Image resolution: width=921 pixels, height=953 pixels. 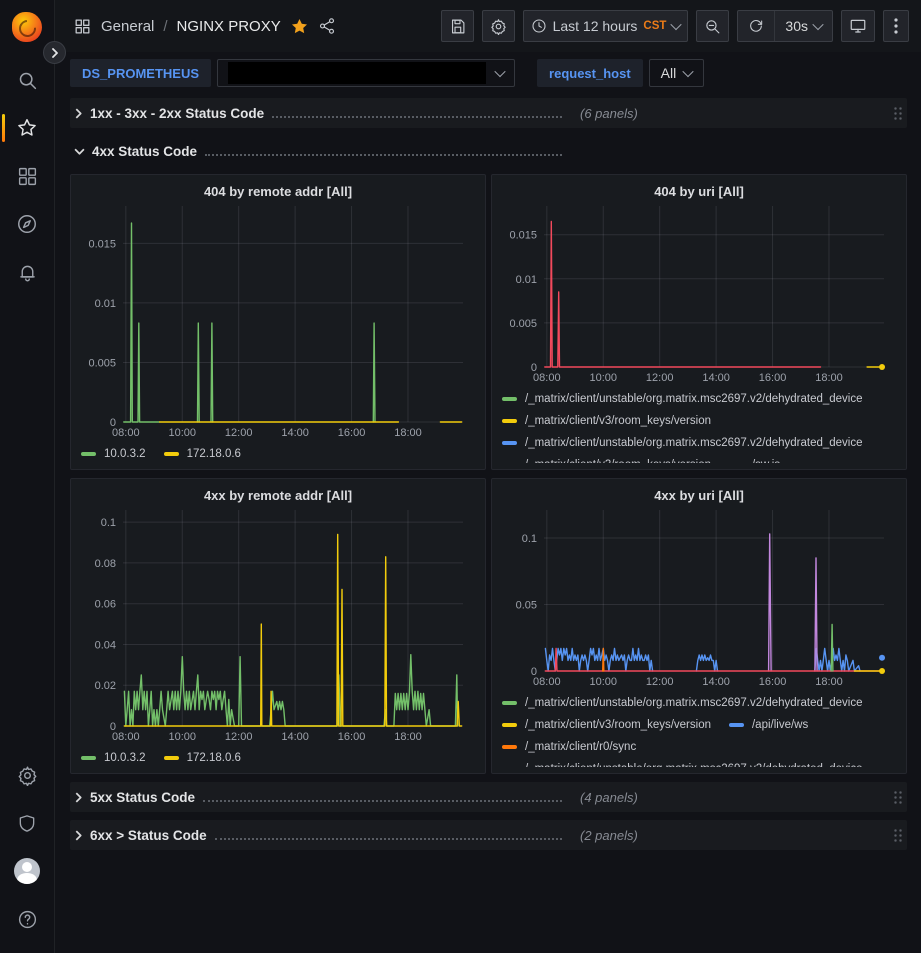 What do you see at coordinates (408, 737) in the screenshot?
I see `svg-text: 18:00` at bounding box center [408, 737].